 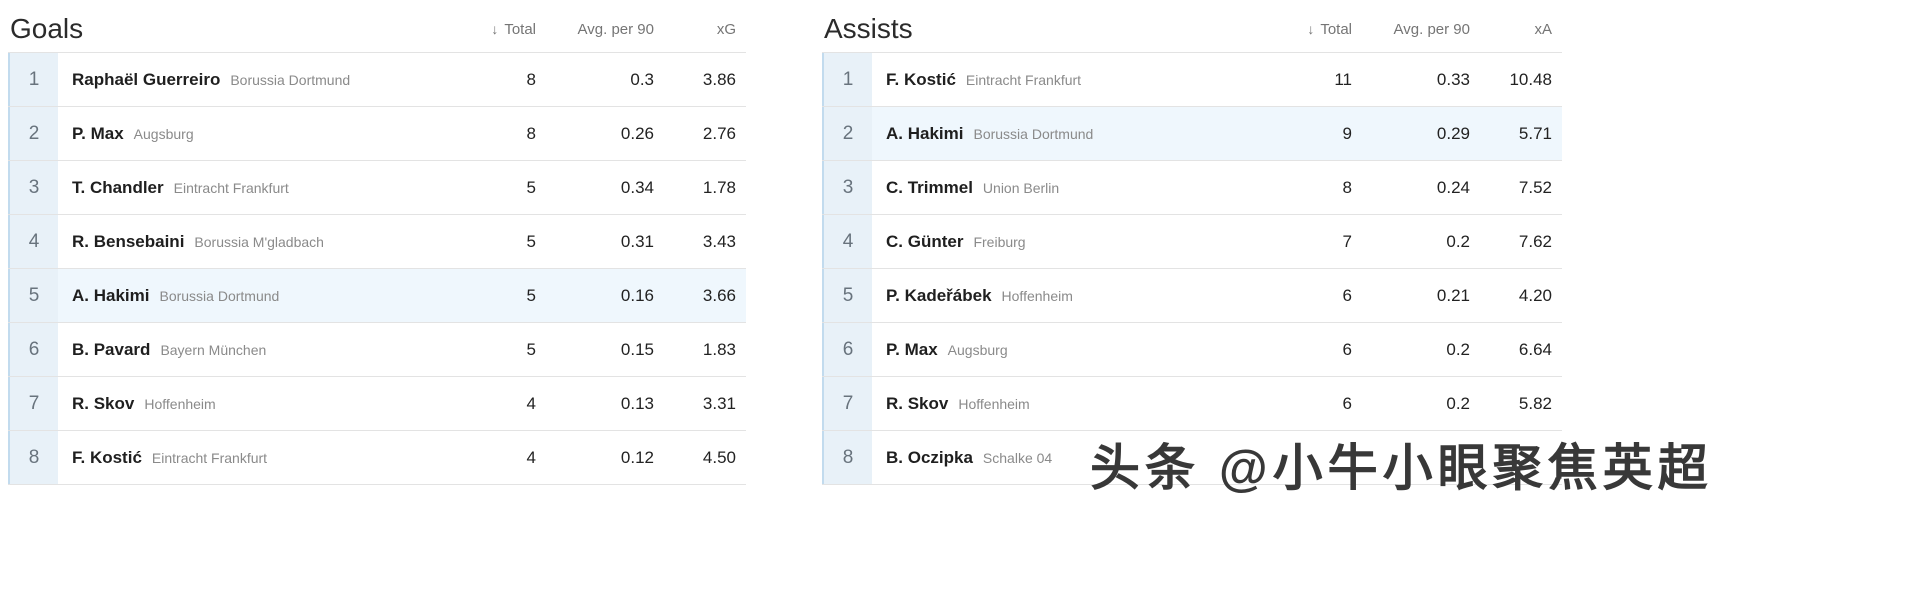 What do you see at coordinates (719, 295) in the screenshot?
I see `metric-value: 3.66` at bounding box center [719, 295].